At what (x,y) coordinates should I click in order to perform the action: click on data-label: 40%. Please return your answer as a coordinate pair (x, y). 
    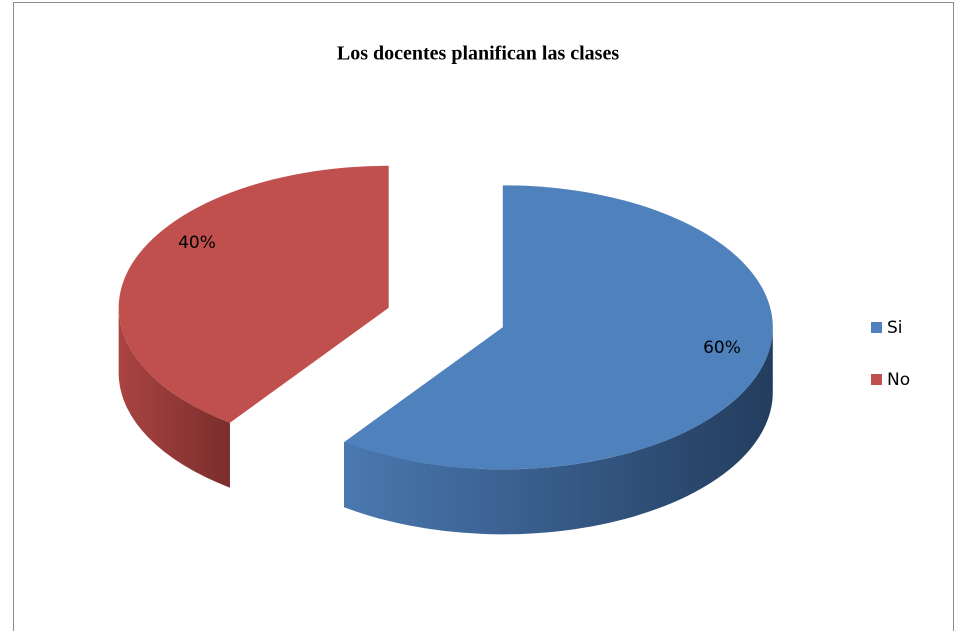
    Looking at the image, I should click on (197, 243).